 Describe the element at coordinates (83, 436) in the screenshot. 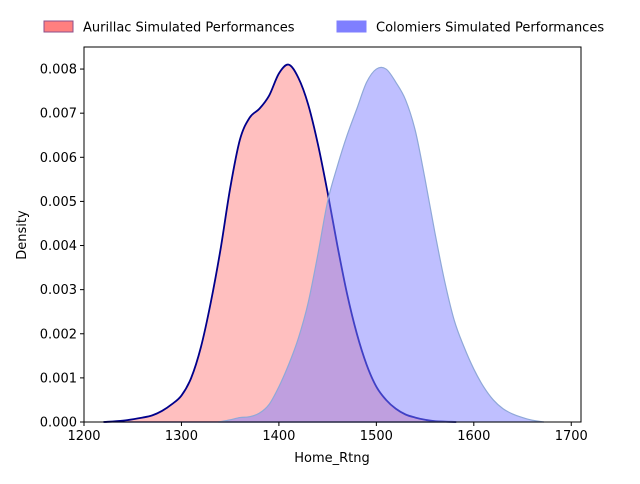

I see `x-tick-label: 1200` at that location.